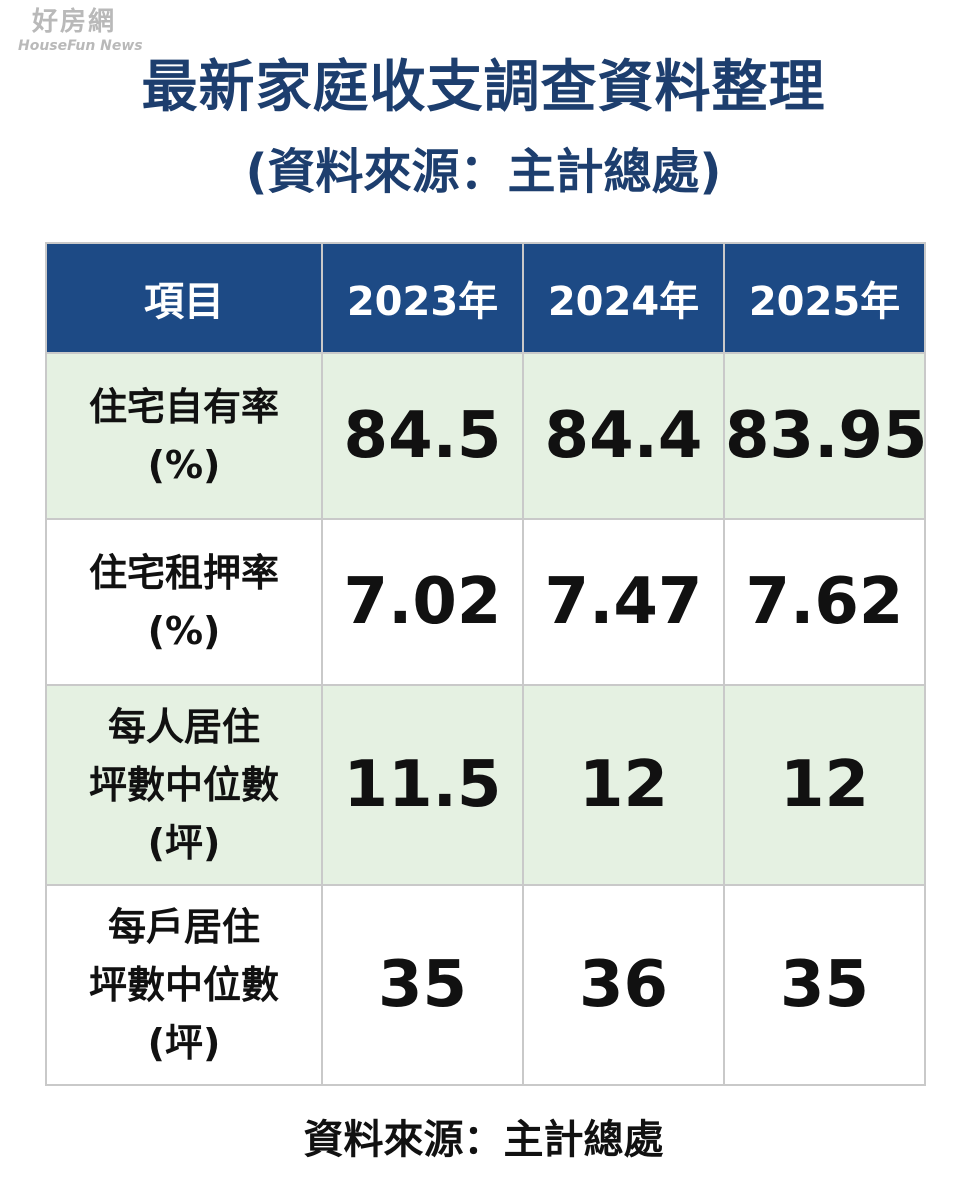 This screenshot has width=967, height=1200. What do you see at coordinates (422, 785) in the screenshot?
I see `value-cell: 11.5` at bounding box center [422, 785].